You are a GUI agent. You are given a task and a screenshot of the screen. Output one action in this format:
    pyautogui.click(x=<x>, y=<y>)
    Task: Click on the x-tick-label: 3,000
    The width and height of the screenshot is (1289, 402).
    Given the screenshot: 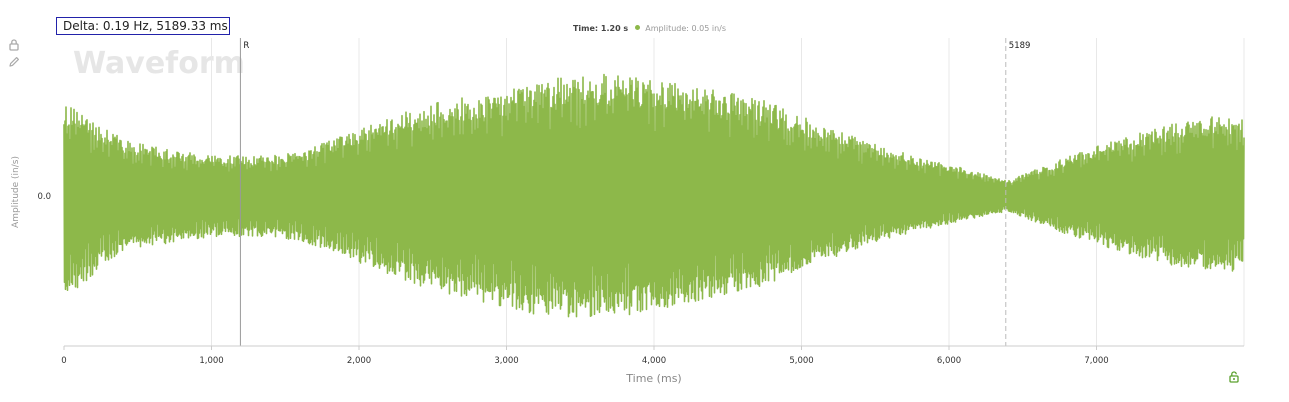 What is the action you would take?
    pyautogui.click(x=506, y=361)
    